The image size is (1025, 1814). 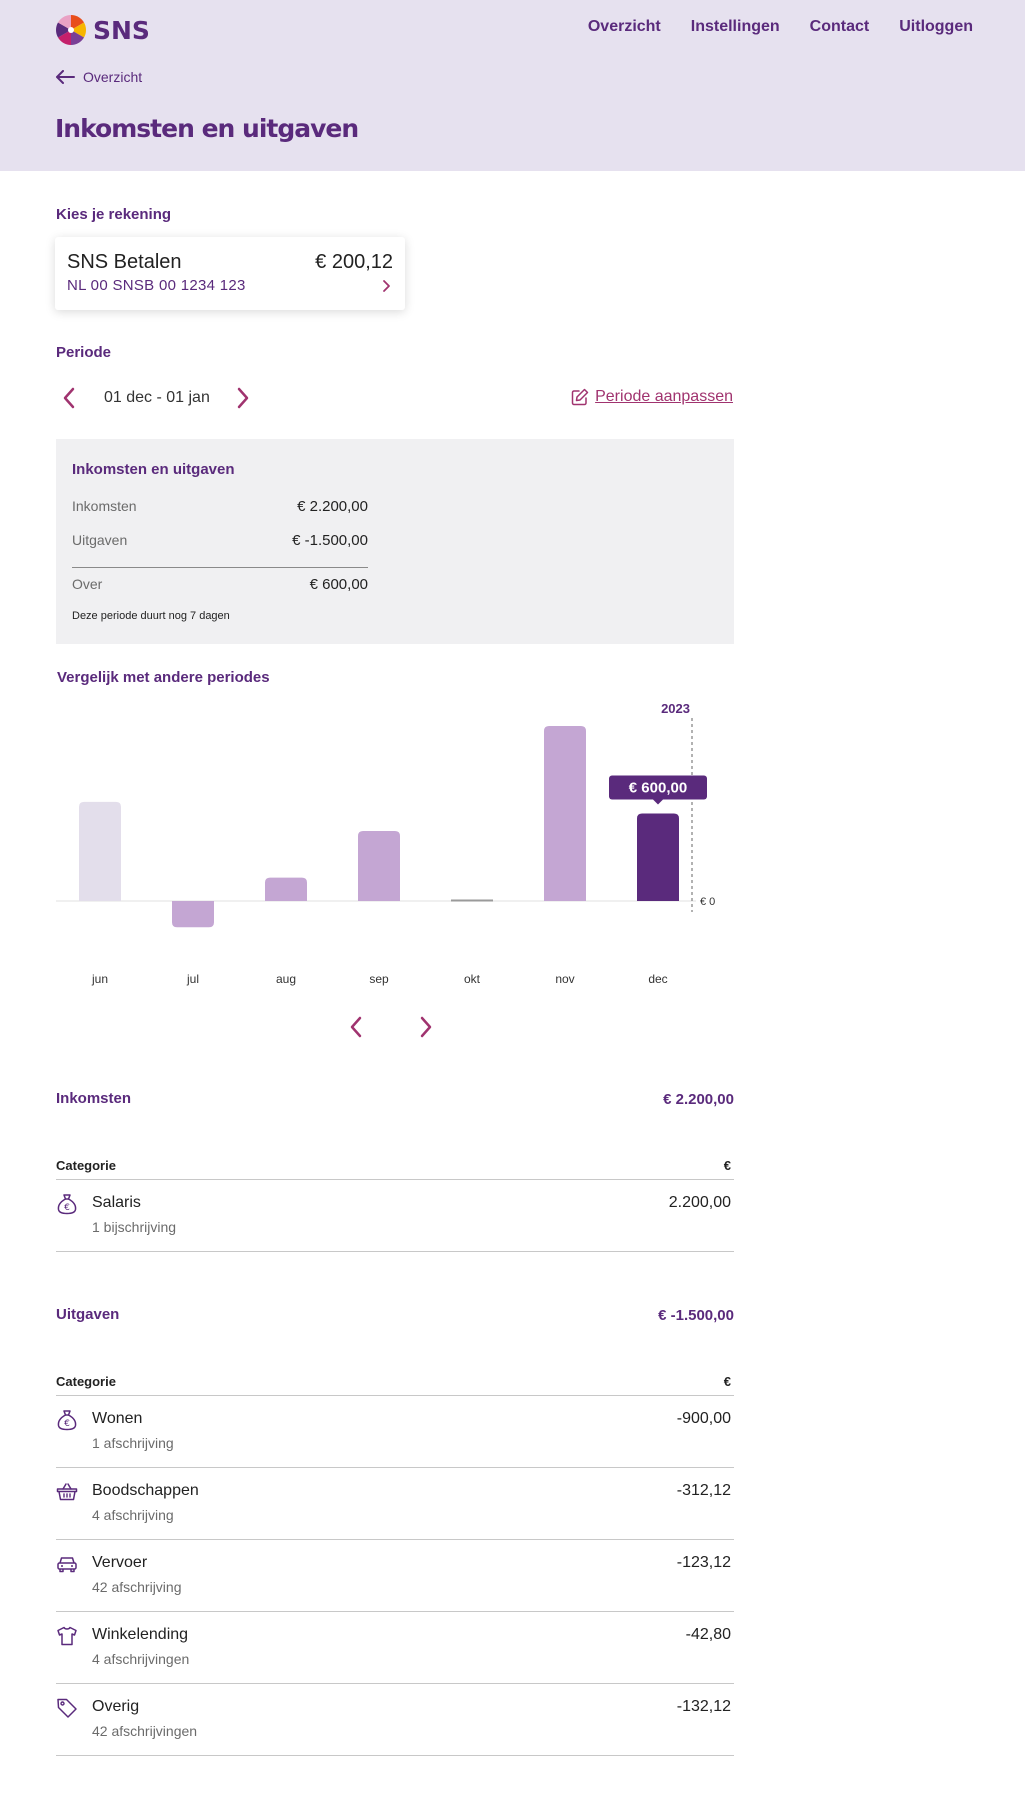 I want to click on adjust-period-link: Periode aanpassen, so click(x=652, y=397).